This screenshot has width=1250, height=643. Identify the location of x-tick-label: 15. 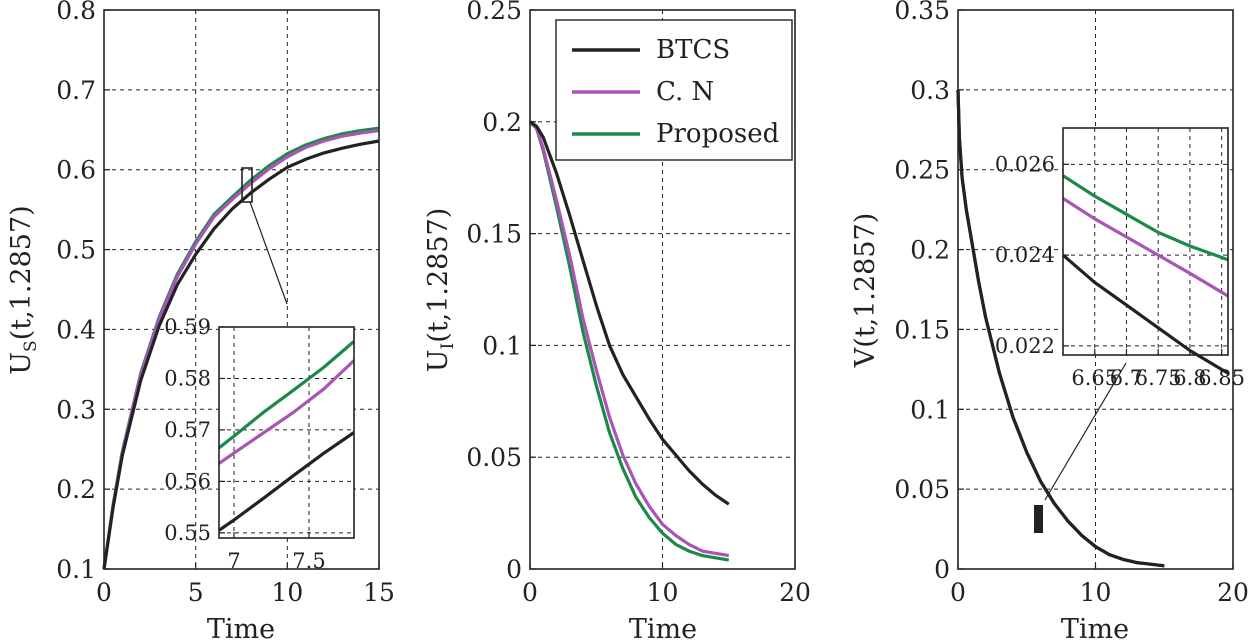
(379, 592).